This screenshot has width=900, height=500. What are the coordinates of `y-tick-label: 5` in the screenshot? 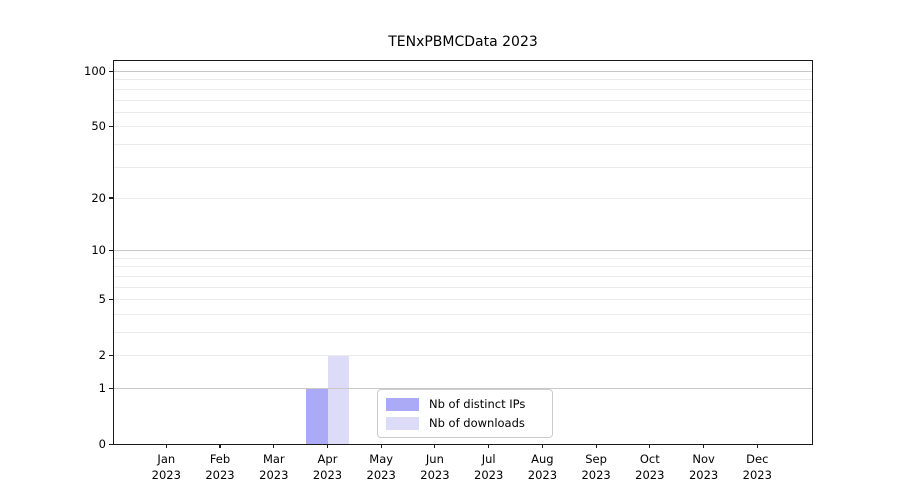 It's located at (102, 299).